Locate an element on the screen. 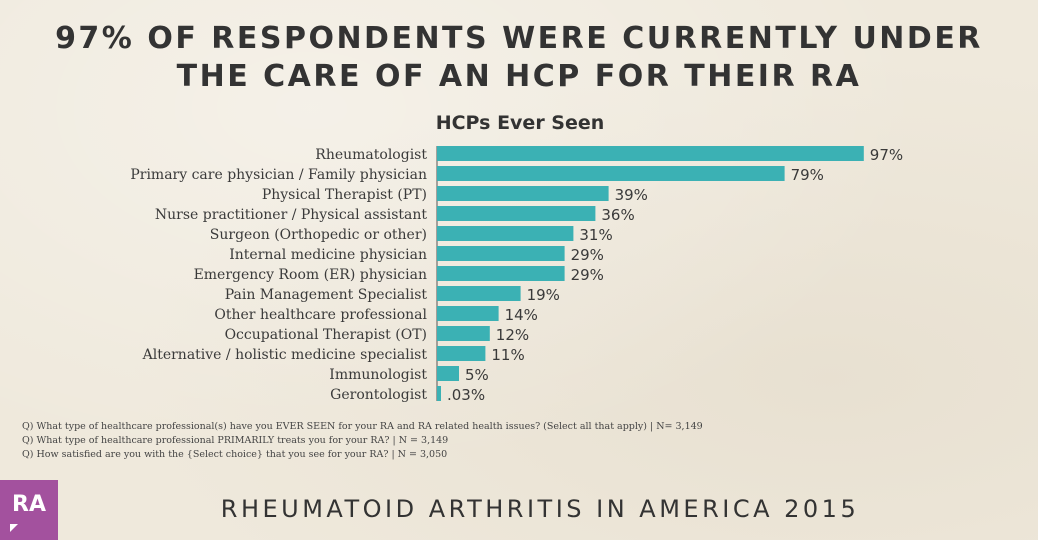 The height and width of the screenshot is (540, 1038). category-label: Surgeon (Orthopedic or other) is located at coordinates (318, 235).